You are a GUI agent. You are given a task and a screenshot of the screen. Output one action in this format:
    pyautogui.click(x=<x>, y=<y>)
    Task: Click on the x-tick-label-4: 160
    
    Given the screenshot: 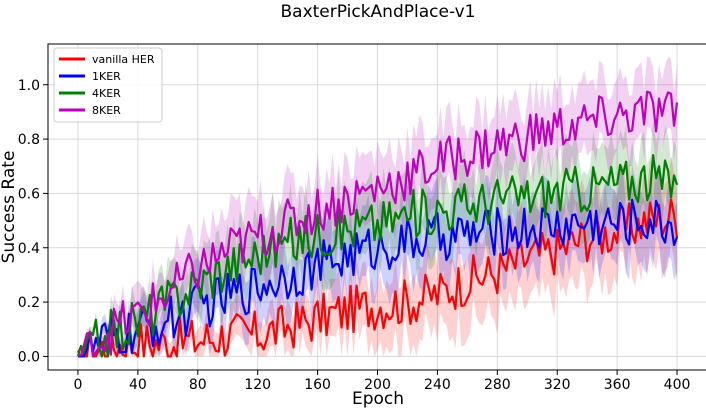 What is the action you would take?
    pyautogui.click(x=317, y=385)
    